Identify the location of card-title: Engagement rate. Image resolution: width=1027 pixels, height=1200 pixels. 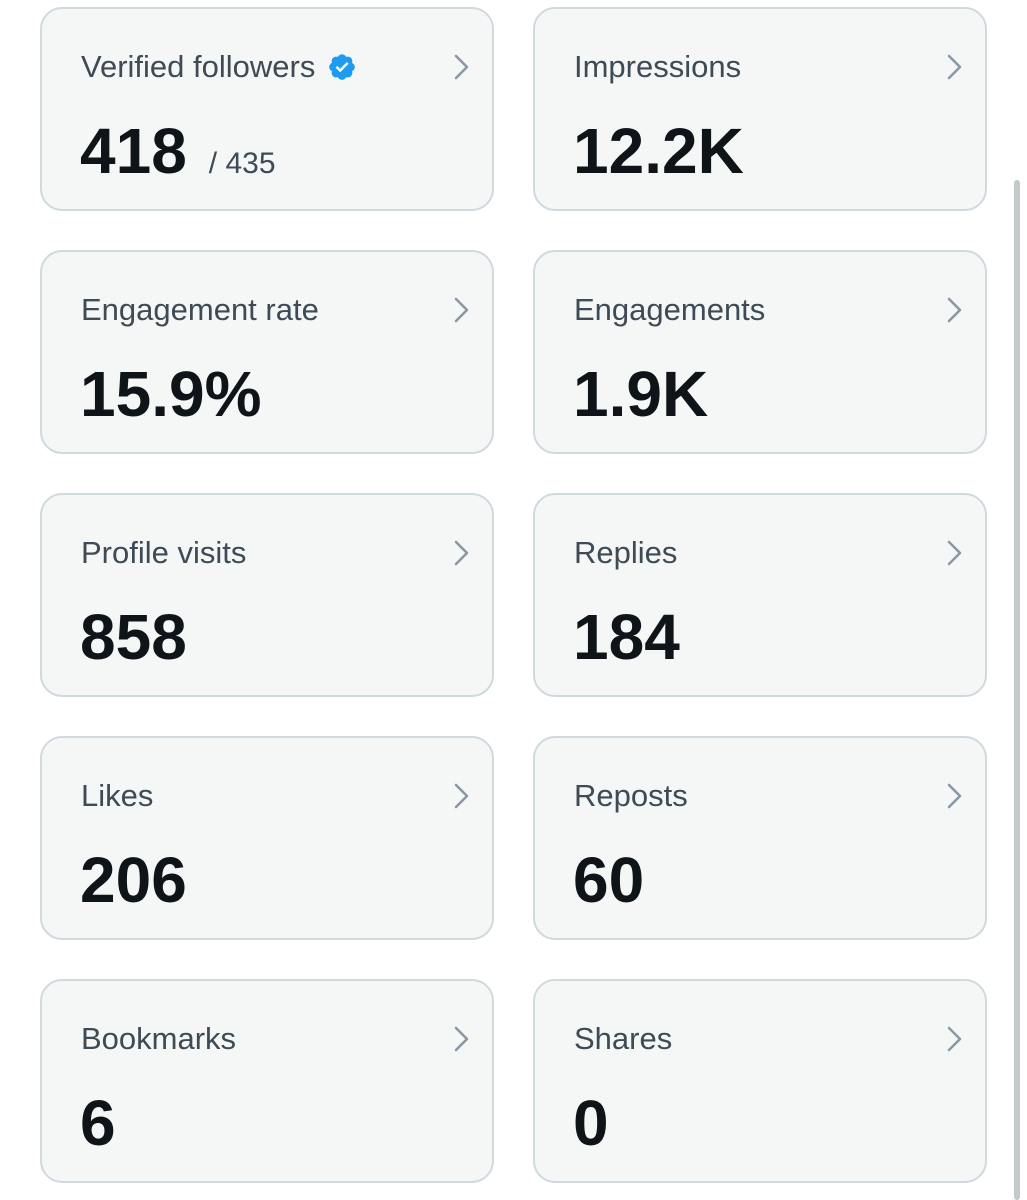
(200, 310).